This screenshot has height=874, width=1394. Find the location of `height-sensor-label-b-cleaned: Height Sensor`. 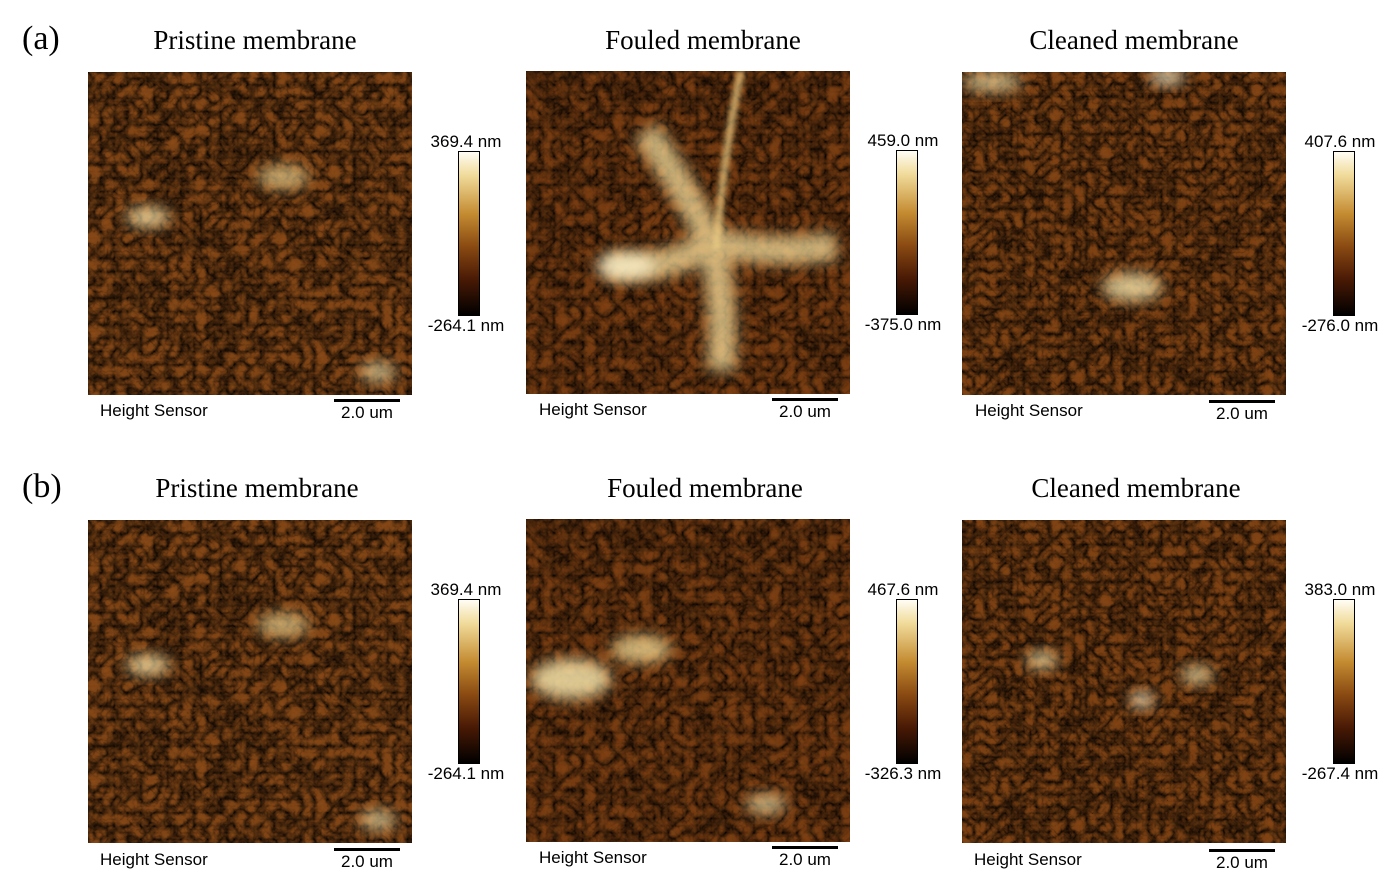

height-sensor-label-b-cleaned: Height Sensor is located at coordinates (1028, 859).